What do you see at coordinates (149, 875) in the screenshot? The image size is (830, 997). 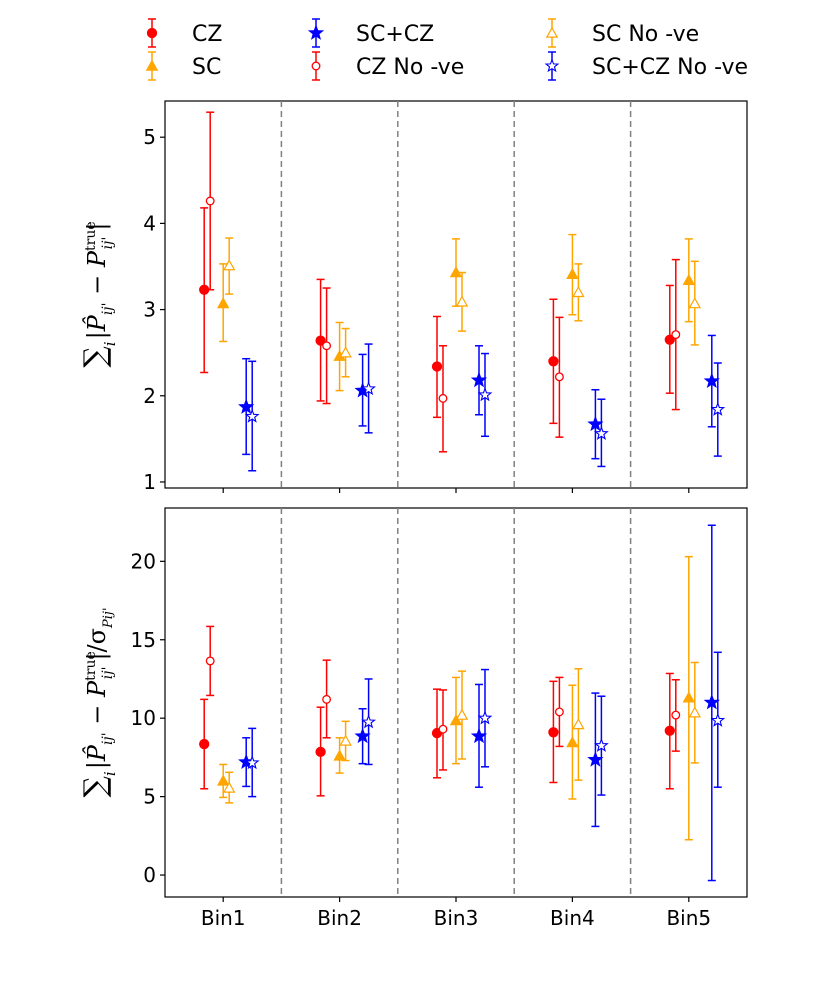 I see `y-tick-label: 0` at bounding box center [149, 875].